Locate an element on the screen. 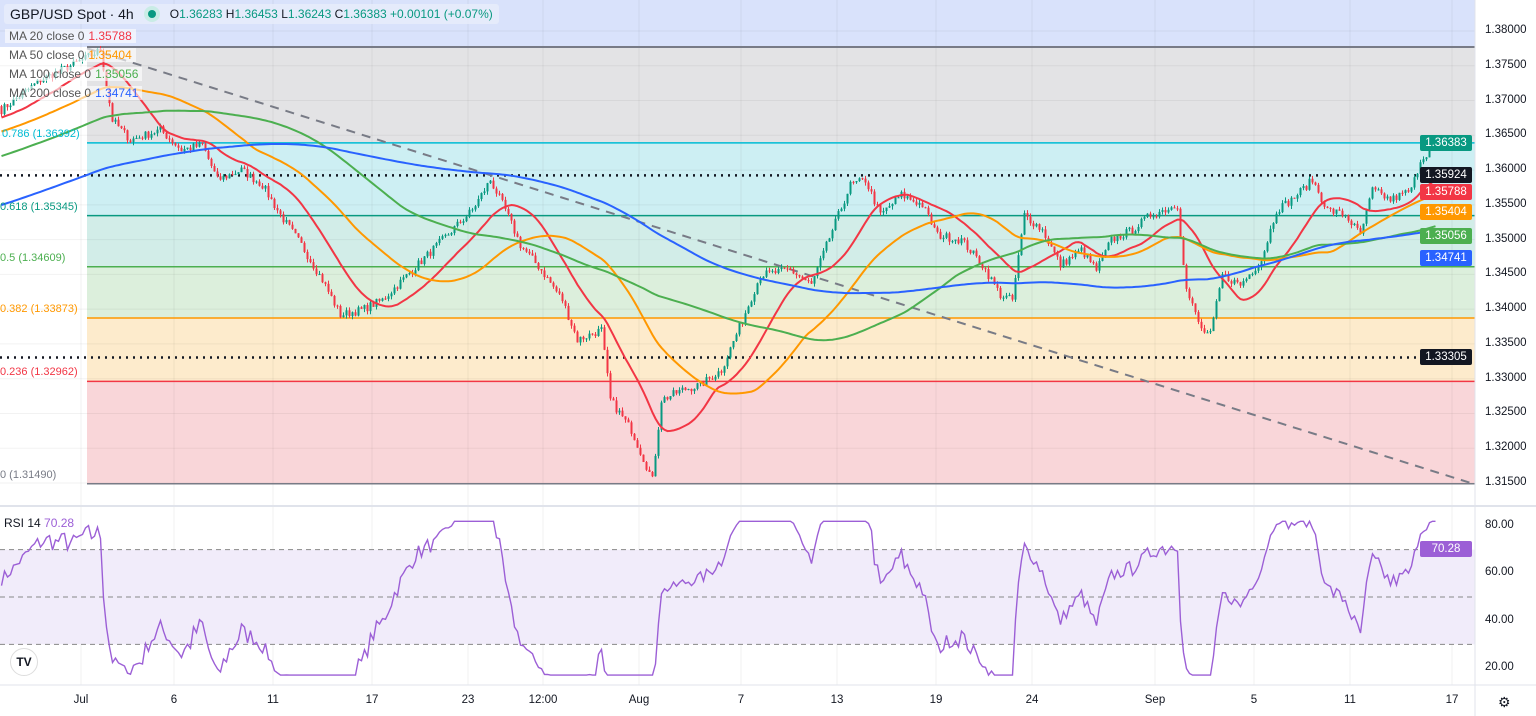 The image size is (1536, 716). time-axis-tick: Jul is located at coordinates (81, 700).